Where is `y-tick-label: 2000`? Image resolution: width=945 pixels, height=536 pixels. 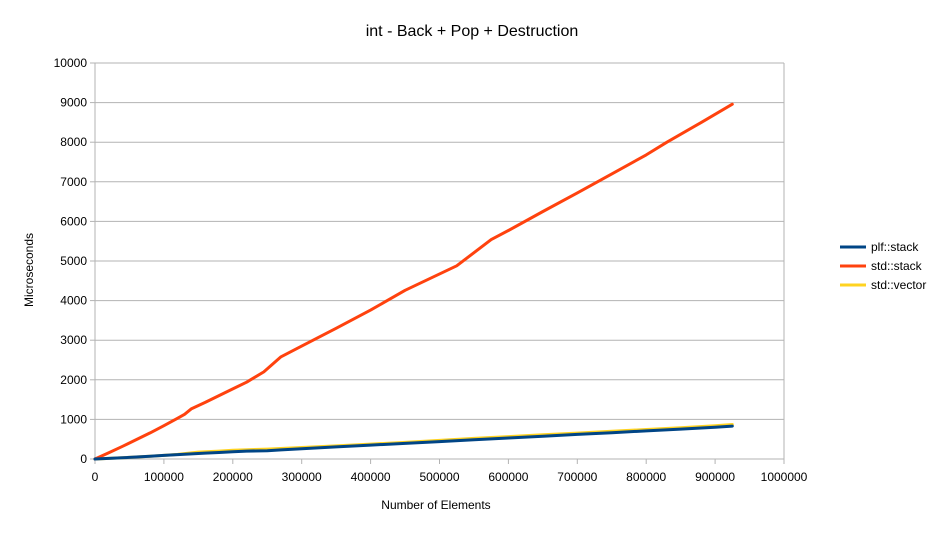 y-tick-label: 2000 is located at coordinates (73, 380).